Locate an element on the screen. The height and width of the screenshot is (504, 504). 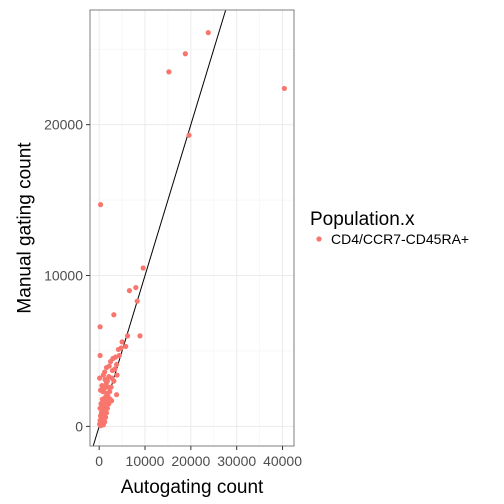
x-tick-label: 0 is located at coordinates (99, 461).